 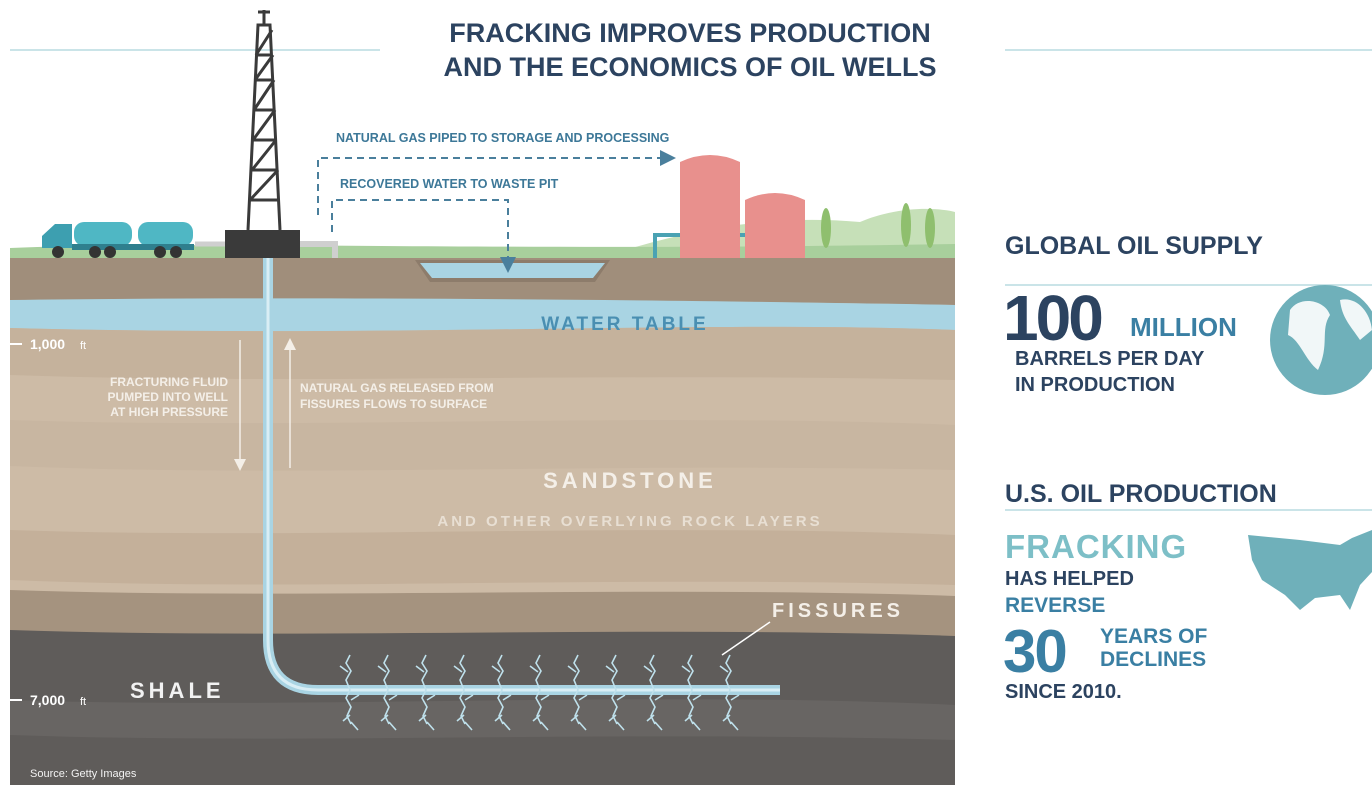 What do you see at coordinates (1055, 605) in the screenshot?
I see `panel-line: REVERSE` at bounding box center [1055, 605].